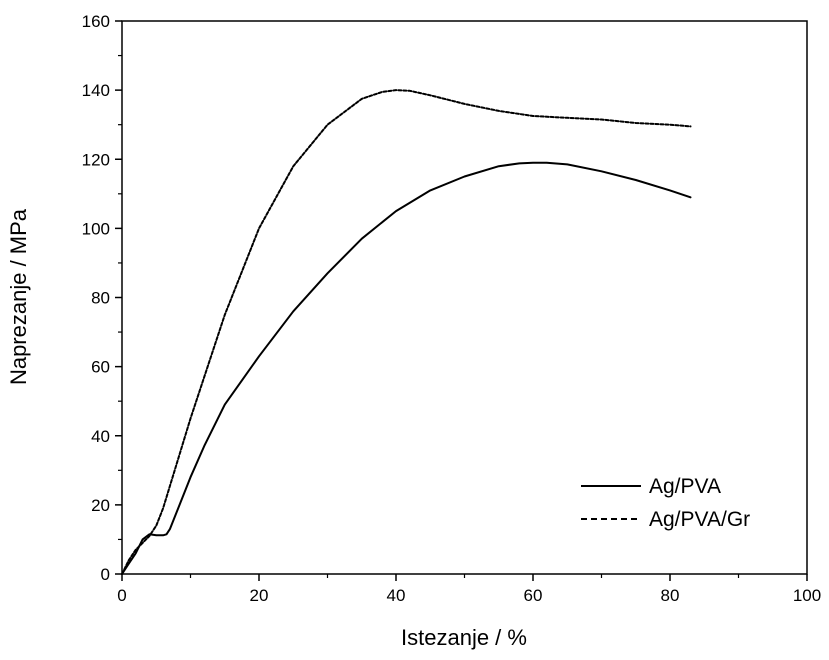 This screenshot has height=660, width=829. I want to click on y-tick-label: 100, so click(96, 228).